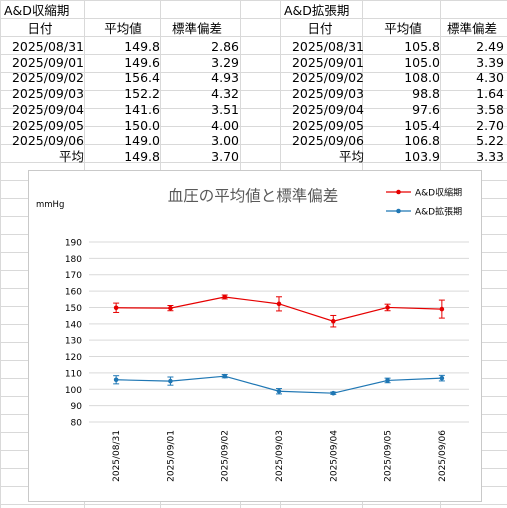 The height and width of the screenshot is (508, 507). Describe the element at coordinates (196, 28) in the screenshot. I see `systolic-header-sd: 標準偏差` at that location.